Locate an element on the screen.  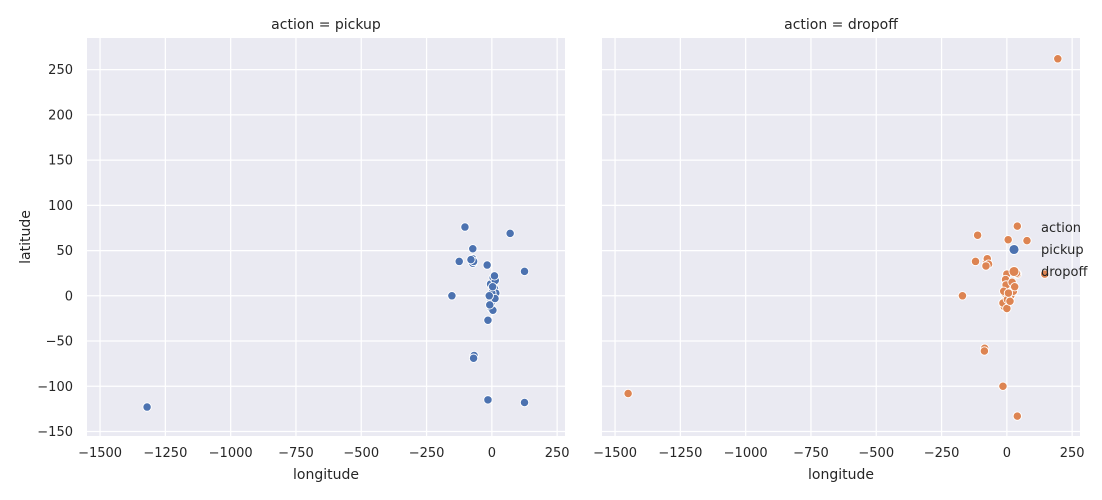
y-tick-label: 250 is located at coordinates (60, 70).